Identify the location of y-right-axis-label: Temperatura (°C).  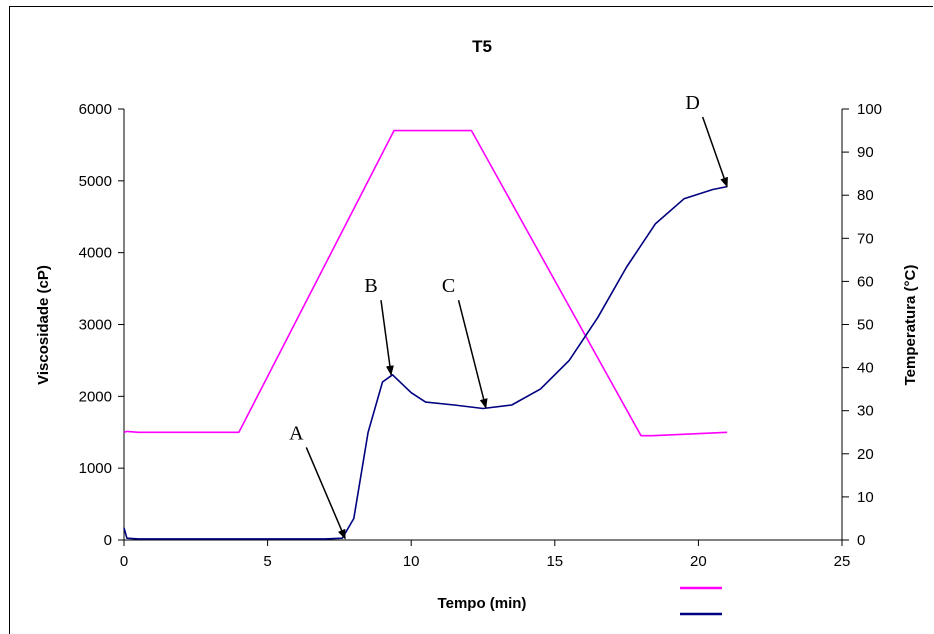
(910, 325).